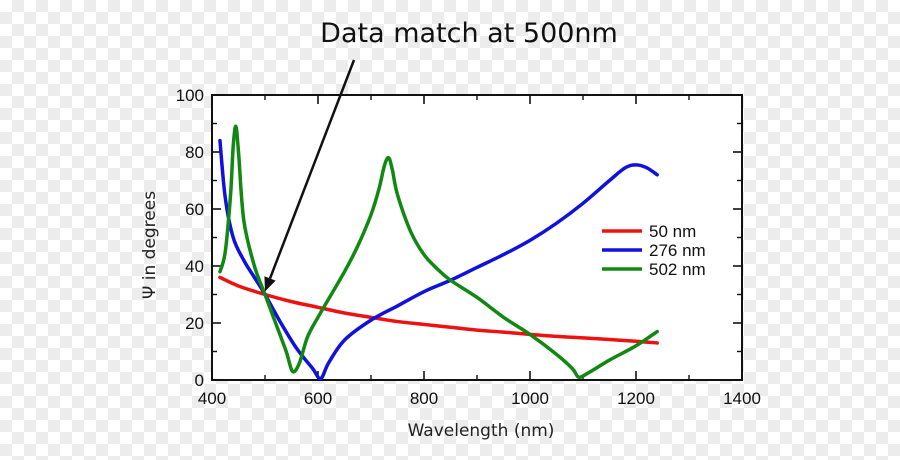 The image size is (900, 460). What do you see at coordinates (424, 398) in the screenshot?
I see `x-tick-label: 800` at bounding box center [424, 398].